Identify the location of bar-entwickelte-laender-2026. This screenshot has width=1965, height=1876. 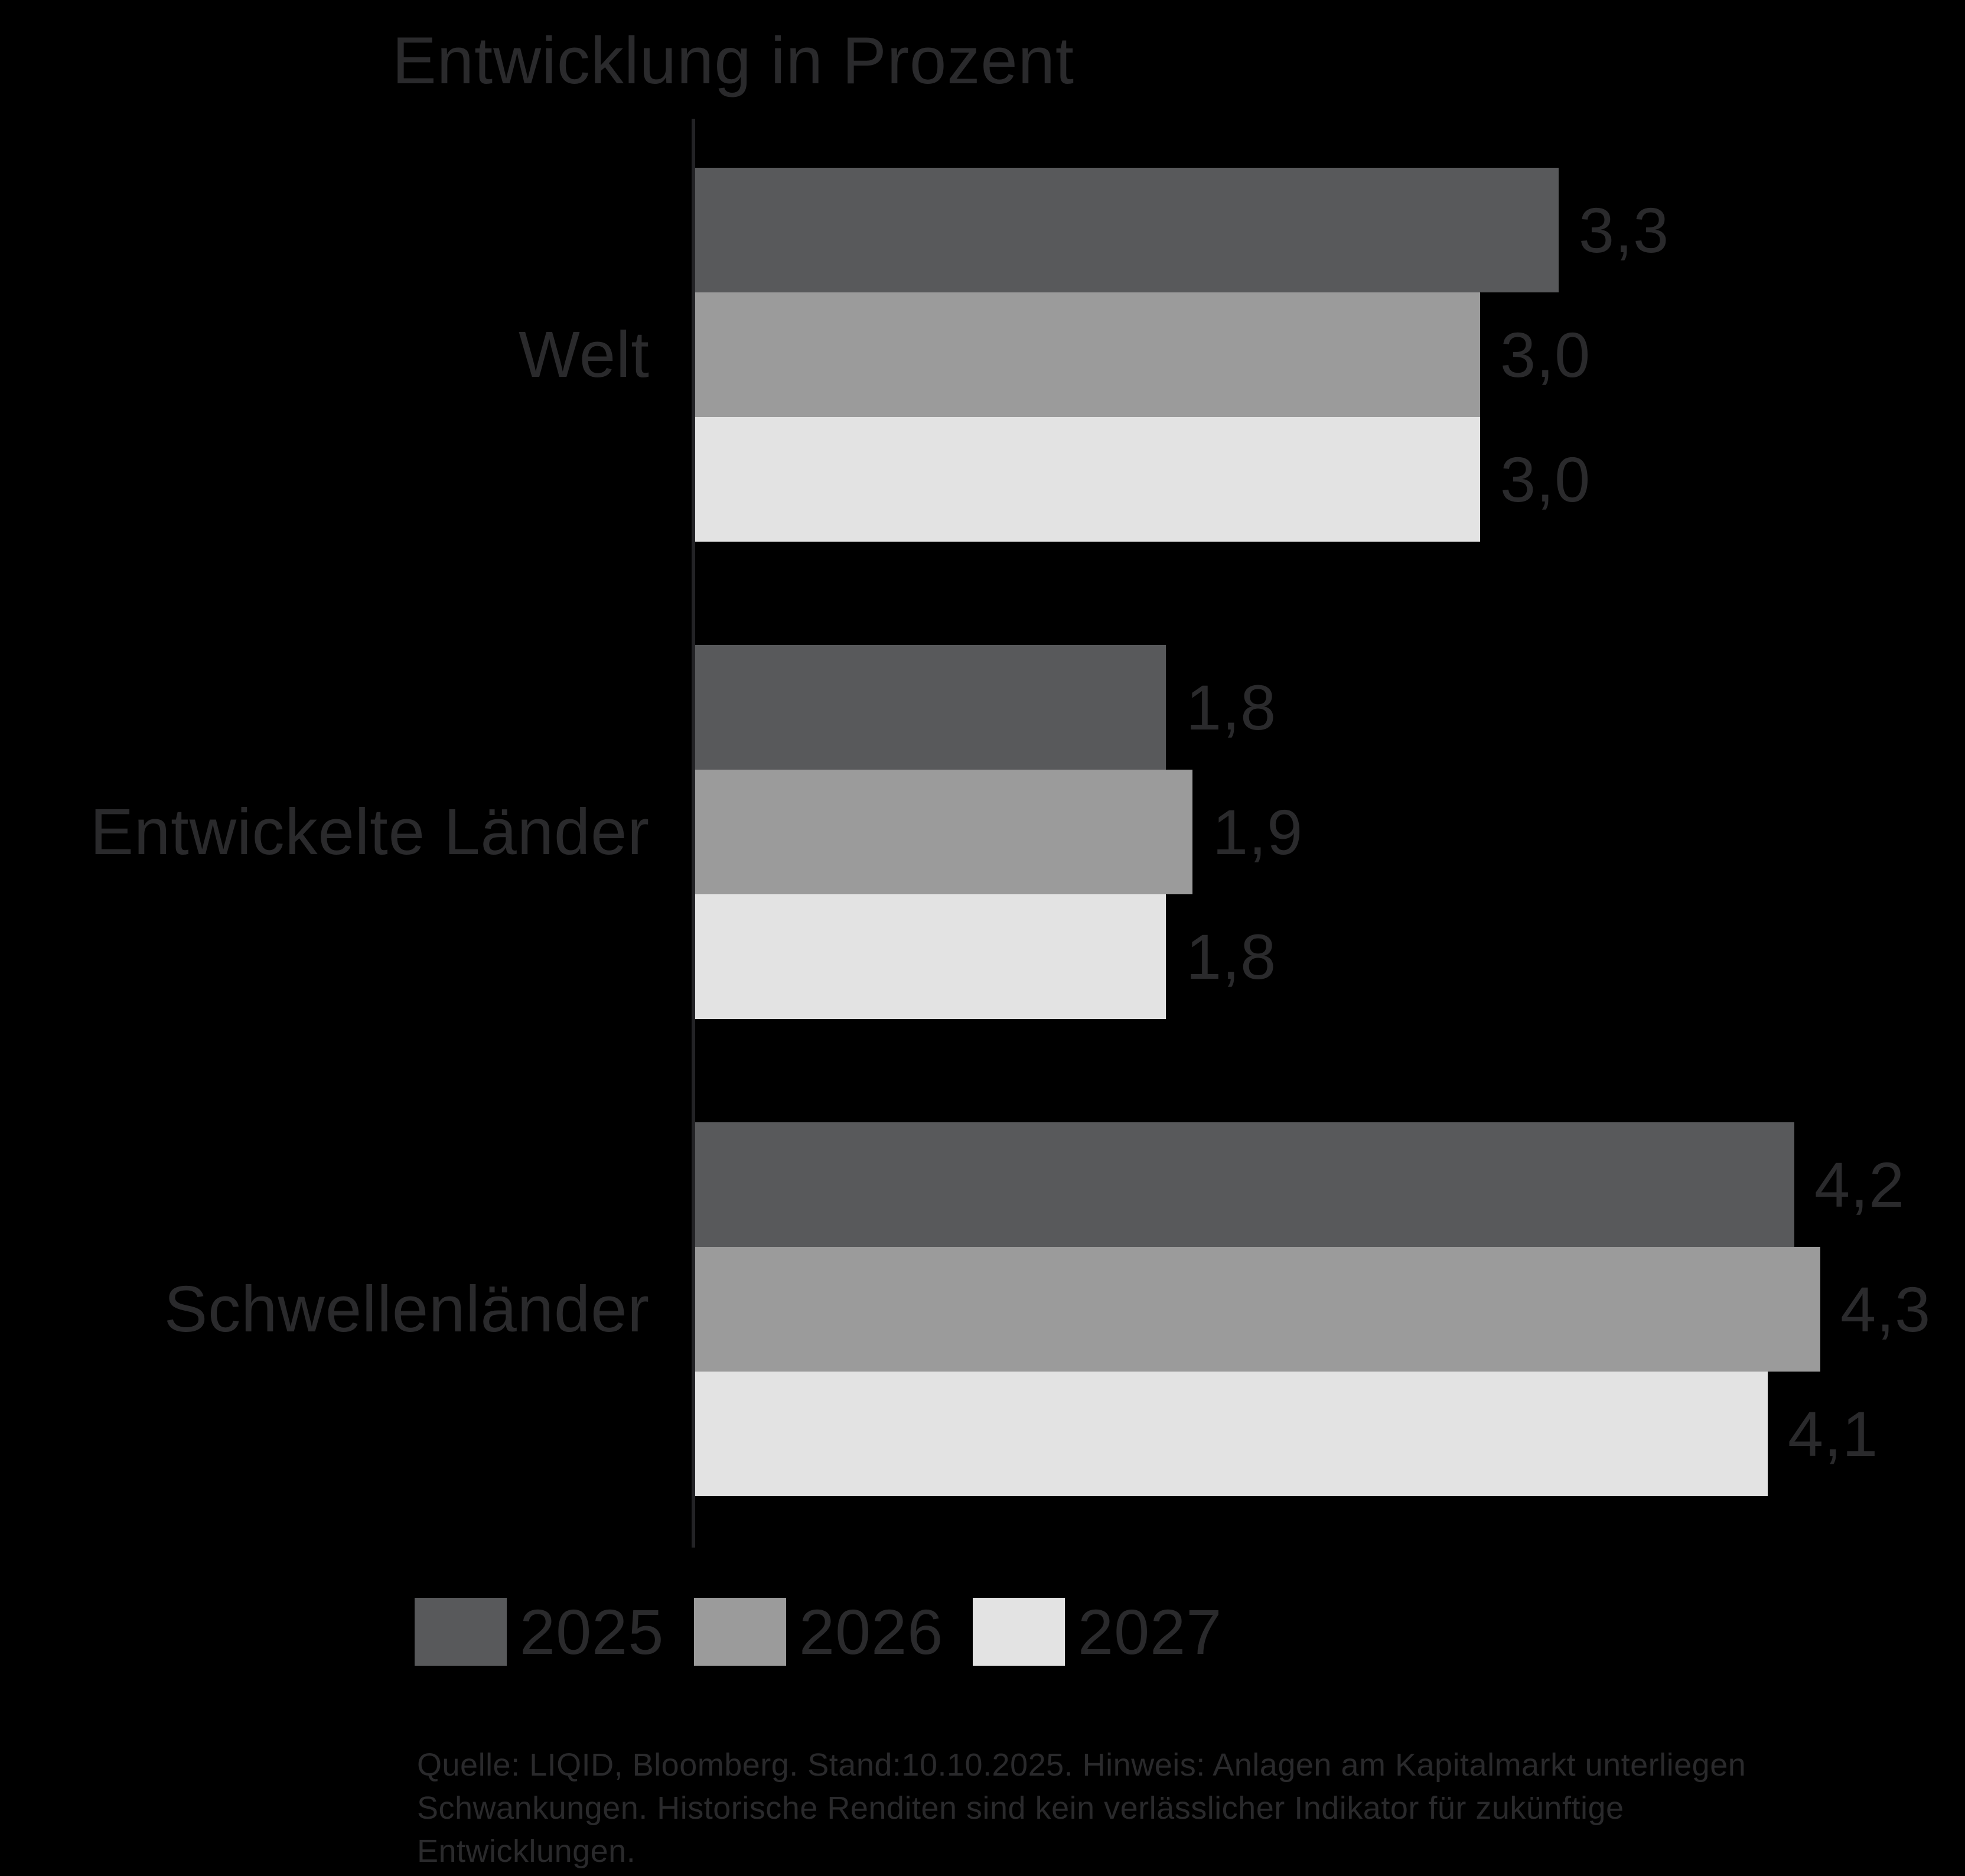
(943, 832).